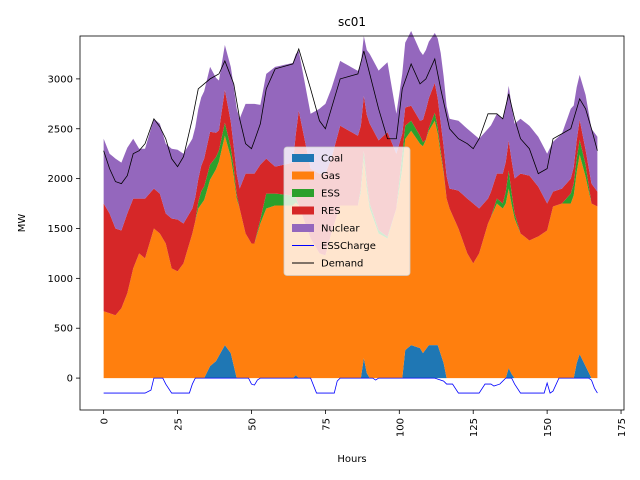  I want to click on y-tick-label: 500, so click(63, 329).